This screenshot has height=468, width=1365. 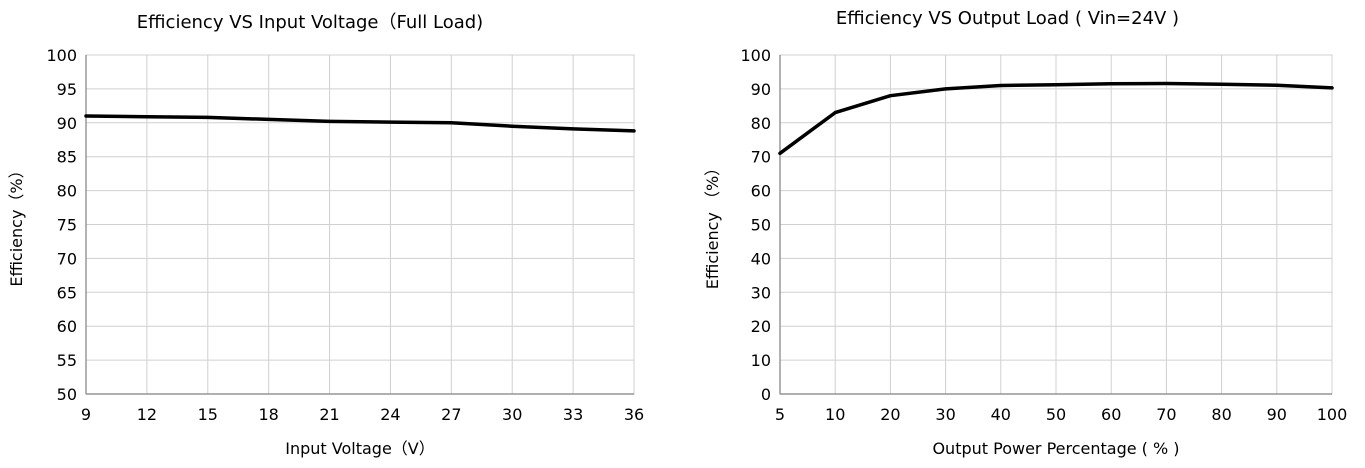 What do you see at coordinates (712, 224) in the screenshot?
I see `y-axis-label: Efficiency （%）` at bounding box center [712, 224].